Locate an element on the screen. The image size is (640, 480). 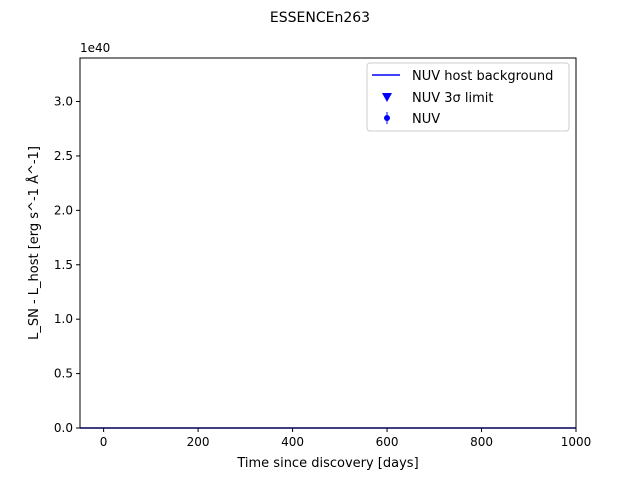
x-tick-label: 1000 is located at coordinates (576, 442).